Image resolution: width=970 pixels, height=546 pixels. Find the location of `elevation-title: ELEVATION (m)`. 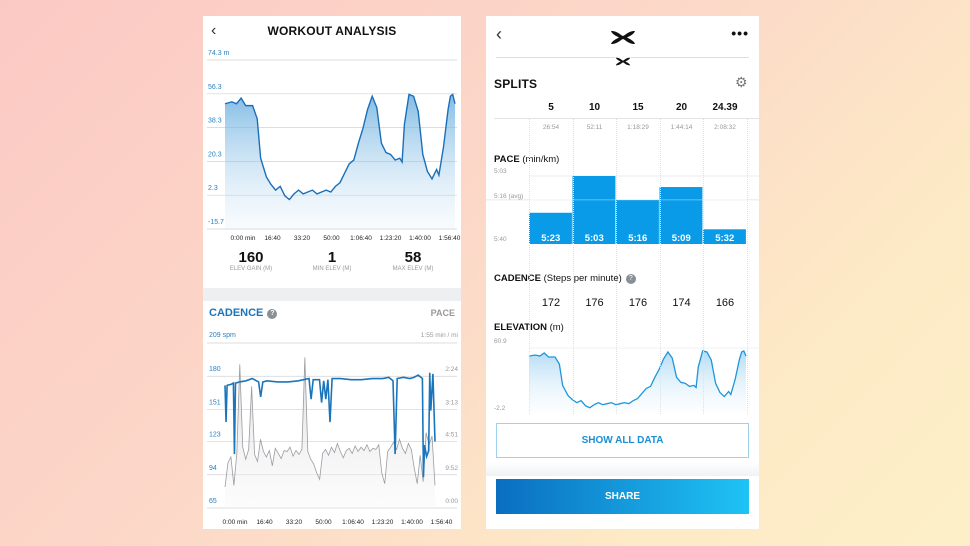

elevation-title: ELEVATION (m) is located at coordinates (529, 327).